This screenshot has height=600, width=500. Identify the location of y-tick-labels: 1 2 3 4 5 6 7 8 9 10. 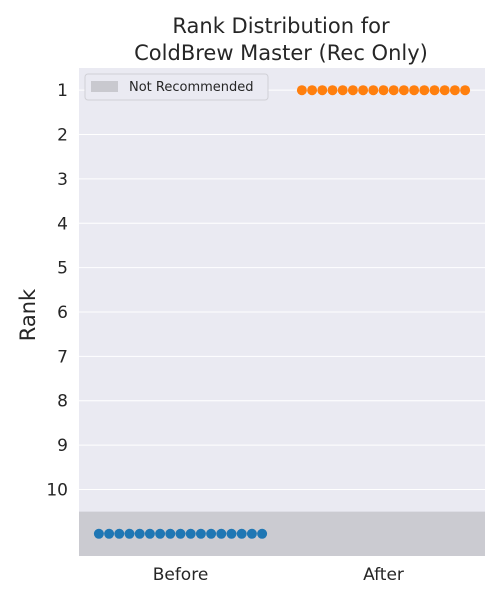
(57, 290).